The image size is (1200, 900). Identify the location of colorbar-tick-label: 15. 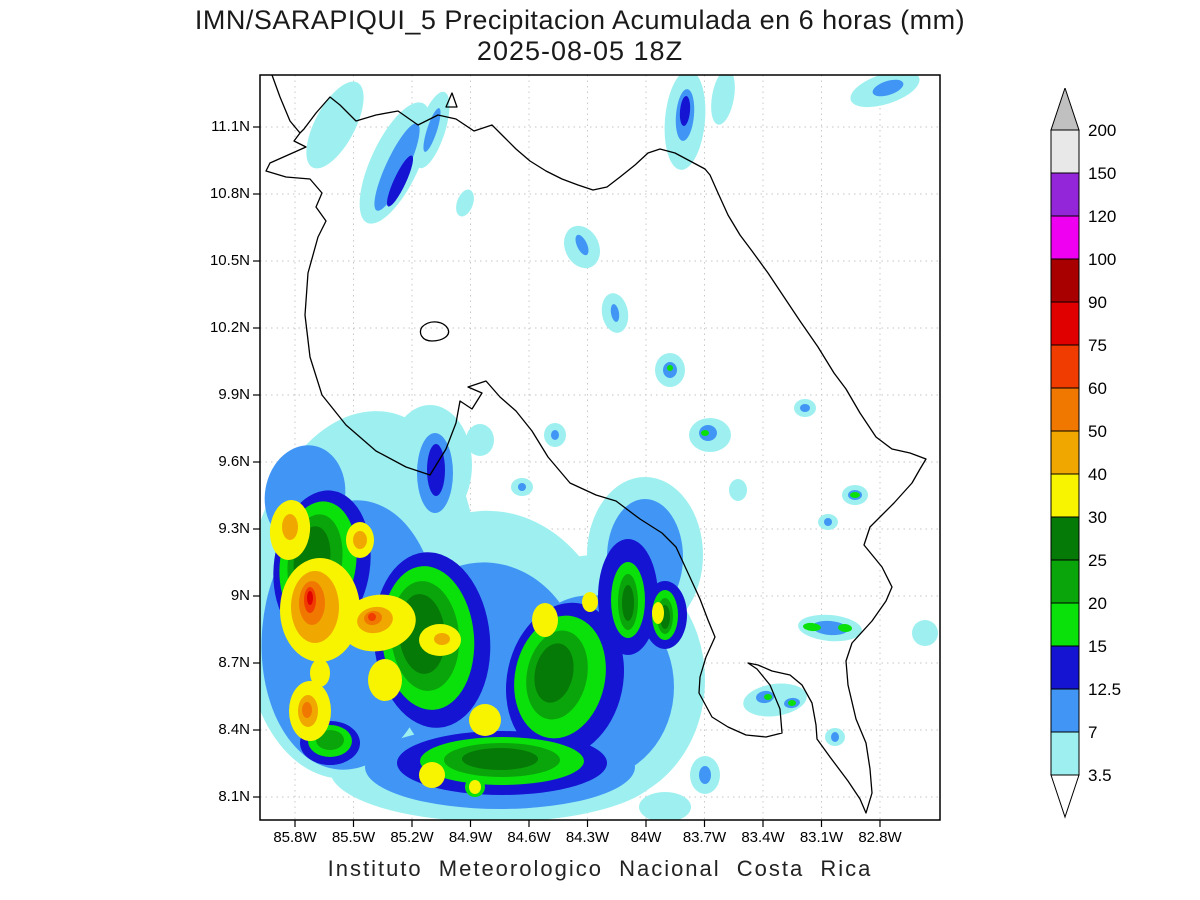
(1097, 646).